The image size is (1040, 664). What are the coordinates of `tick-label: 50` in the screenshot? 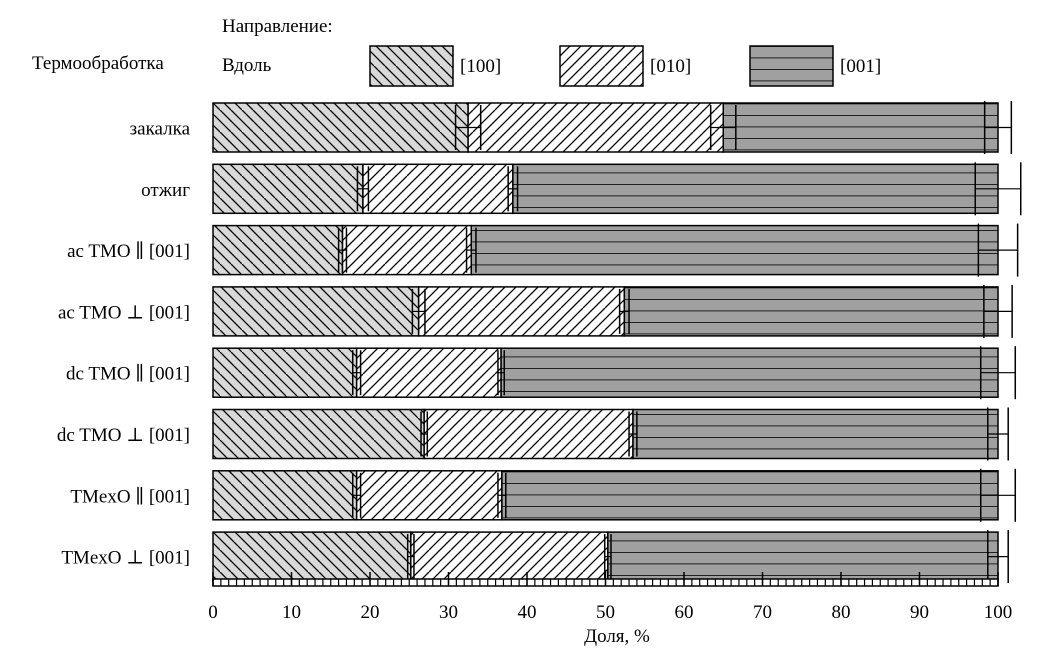 It's located at (605, 612).